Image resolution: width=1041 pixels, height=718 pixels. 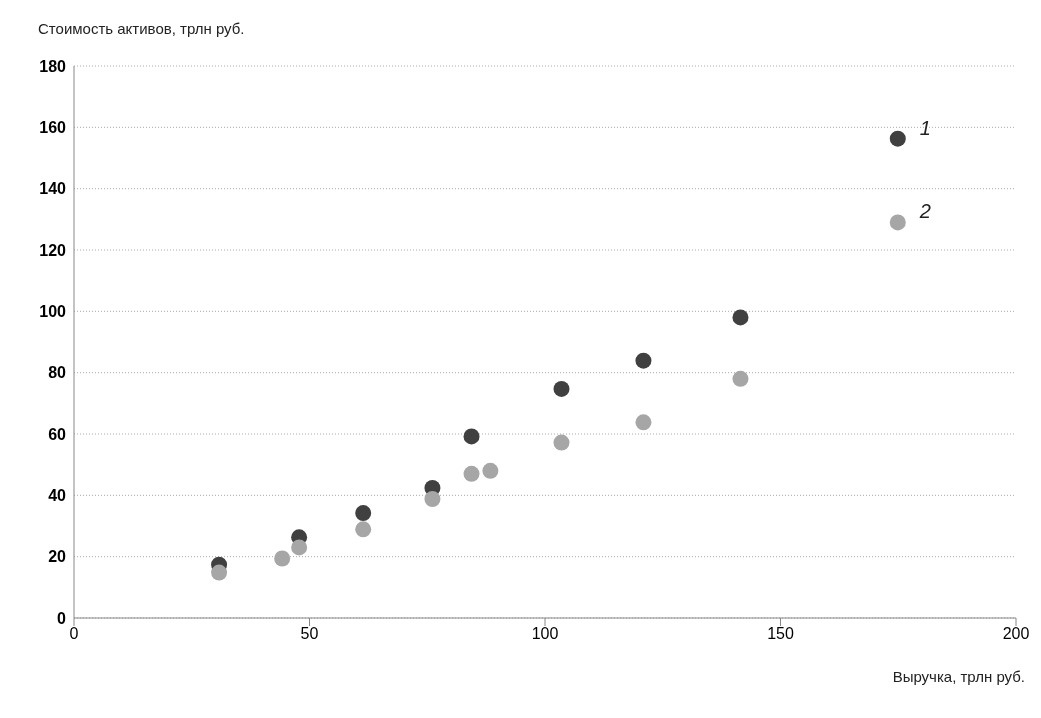 What do you see at coordinates (924, 211) in the screenshot?
I see `series-label: 2` at bounding box center [924, 211].